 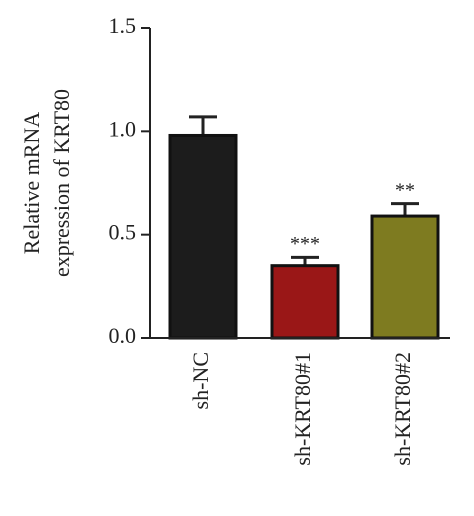 What do you see at coordinates (402, 409) in the screenshot?
I see `x-tick-label: sh-KRT80#2` at bounding box center [402, 409].